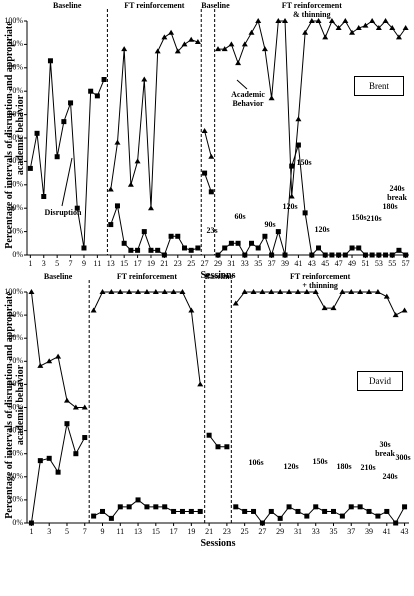 The width and height of the screenshot is (414, 596). Describe the element at coordinates (405, 531) in the screenshot. I see `x-tick-label: 43` at that location.